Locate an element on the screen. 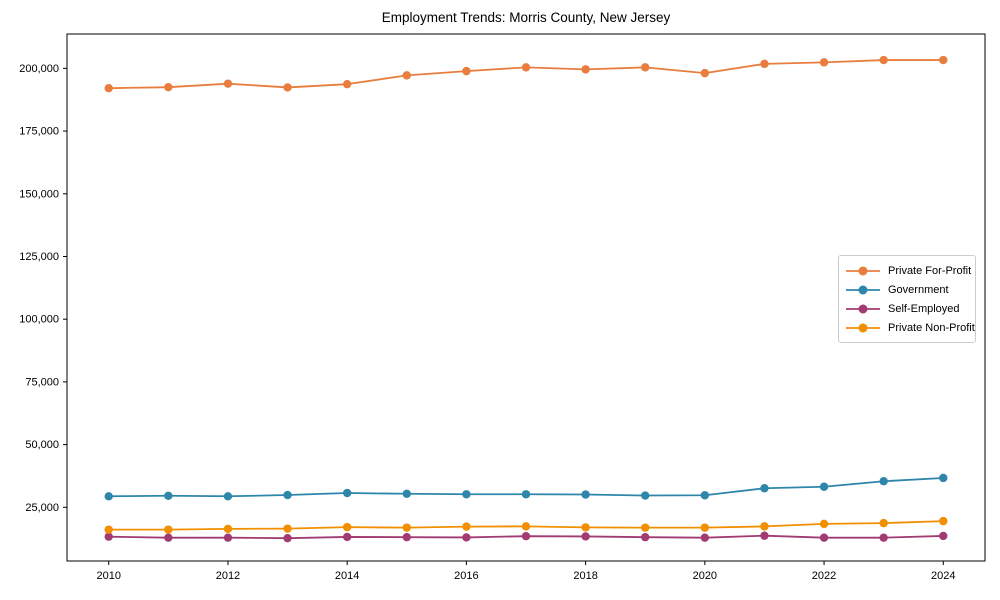 The height and width of the screenshot is (600, 1000). x-tick-label: 2022 is located at coordinates (824, 576).